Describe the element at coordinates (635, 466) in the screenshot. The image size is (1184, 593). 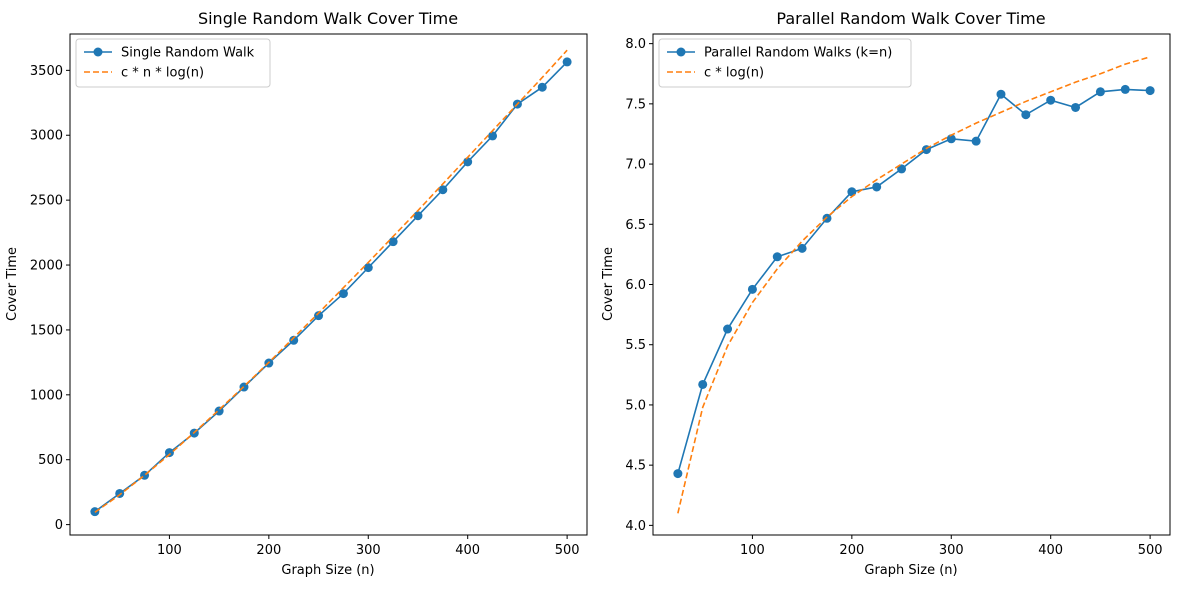
I see `y-tick-label: 4.5` at that location.